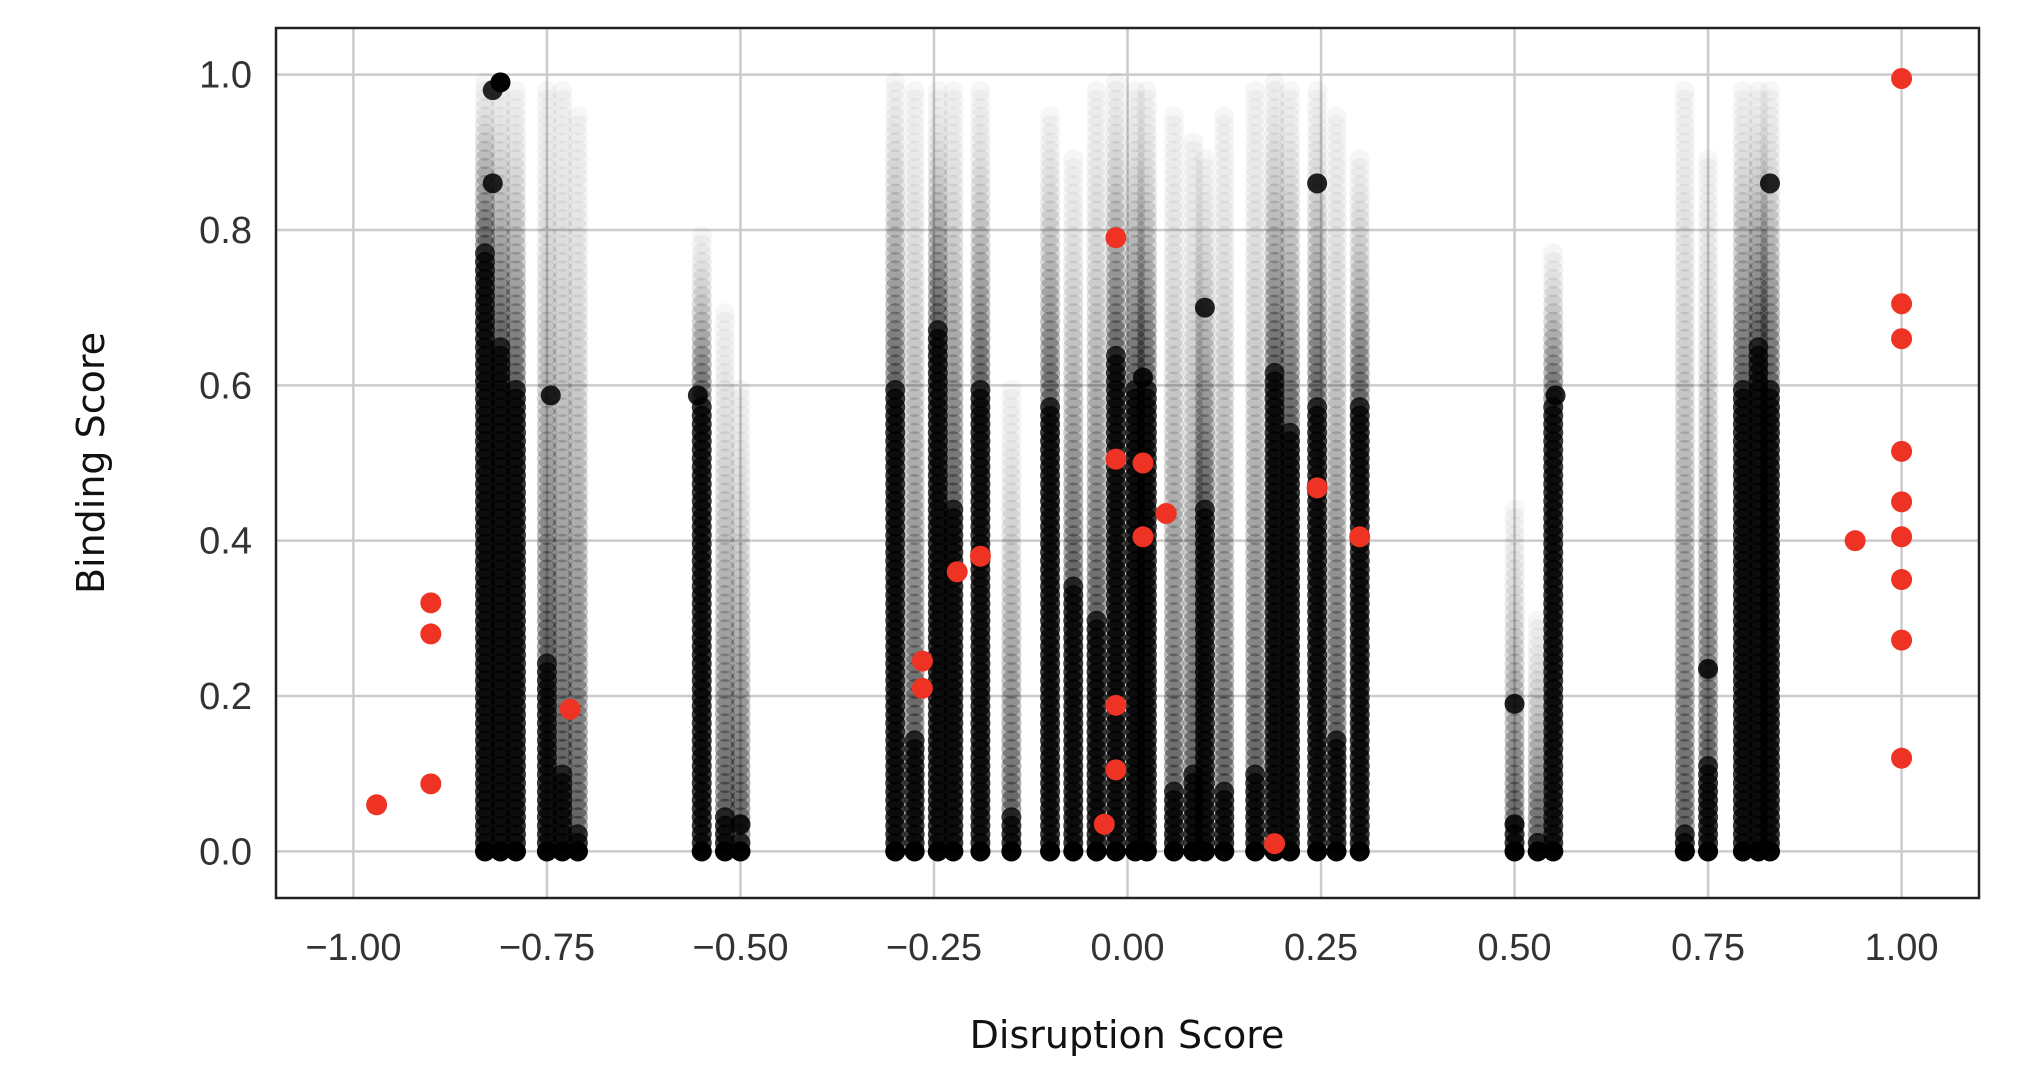  What do you see at coordinates (1128, 948) in the screenshot?
I see `x-tick-label: 0.00` at bounding box center [1128, 948].